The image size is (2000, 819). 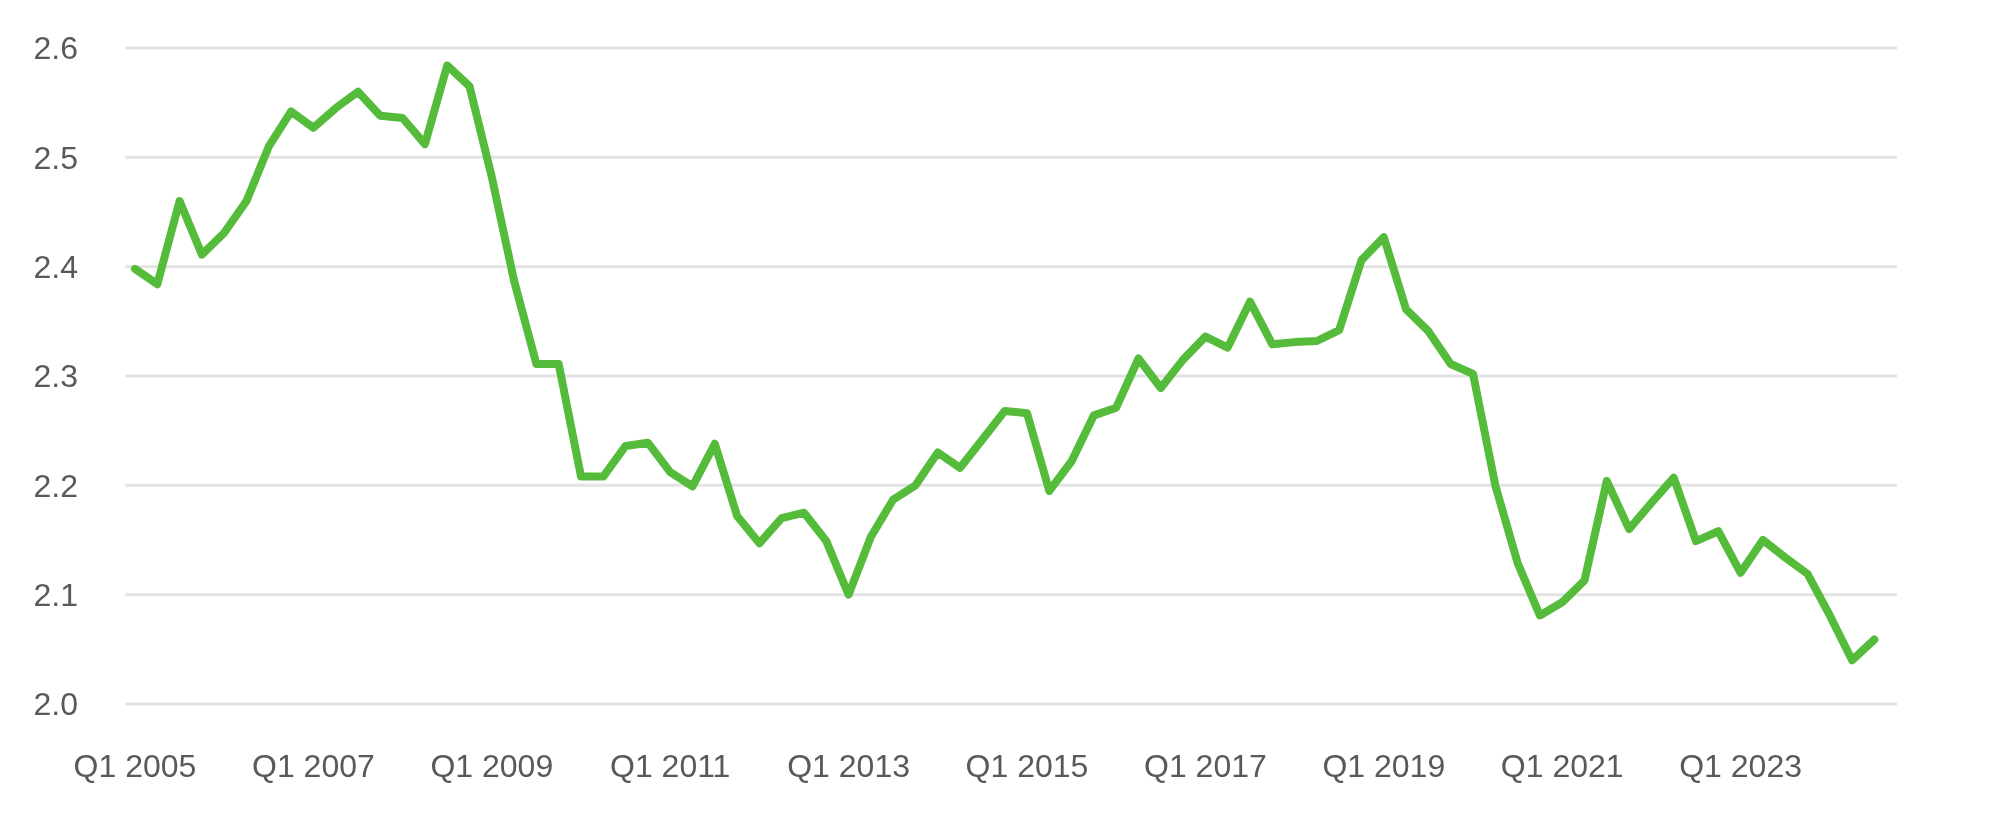 I want to click on x-tick-label: Q1 2023, so click(x=1740, y=766).